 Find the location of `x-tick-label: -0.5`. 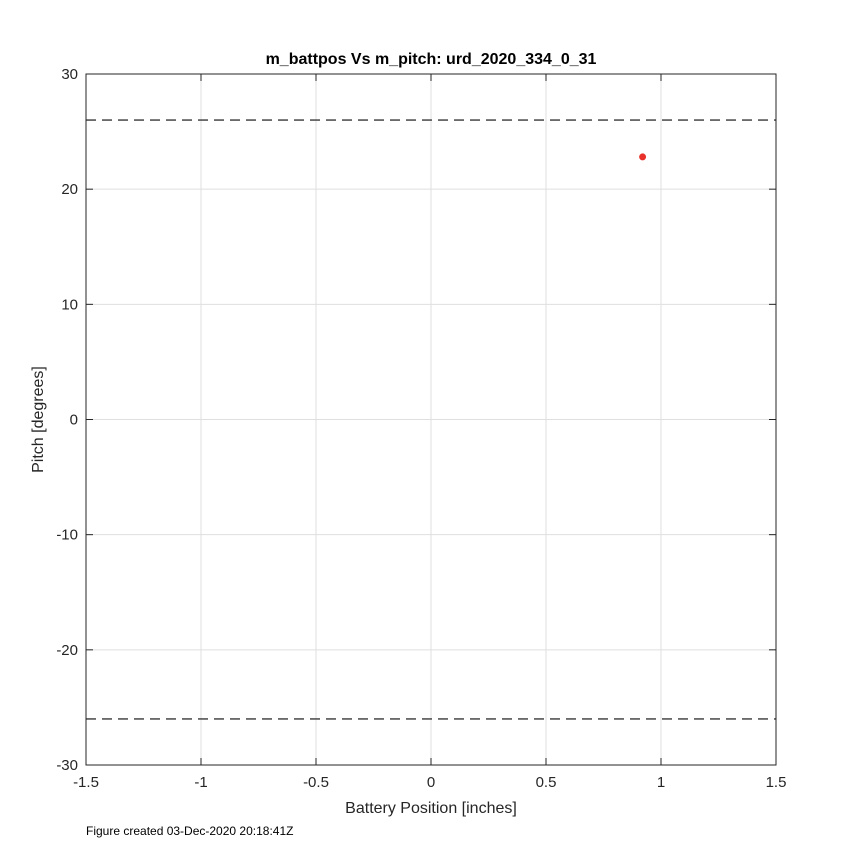

x-tick-label: -0.5 is located at coordinates (316, 782).